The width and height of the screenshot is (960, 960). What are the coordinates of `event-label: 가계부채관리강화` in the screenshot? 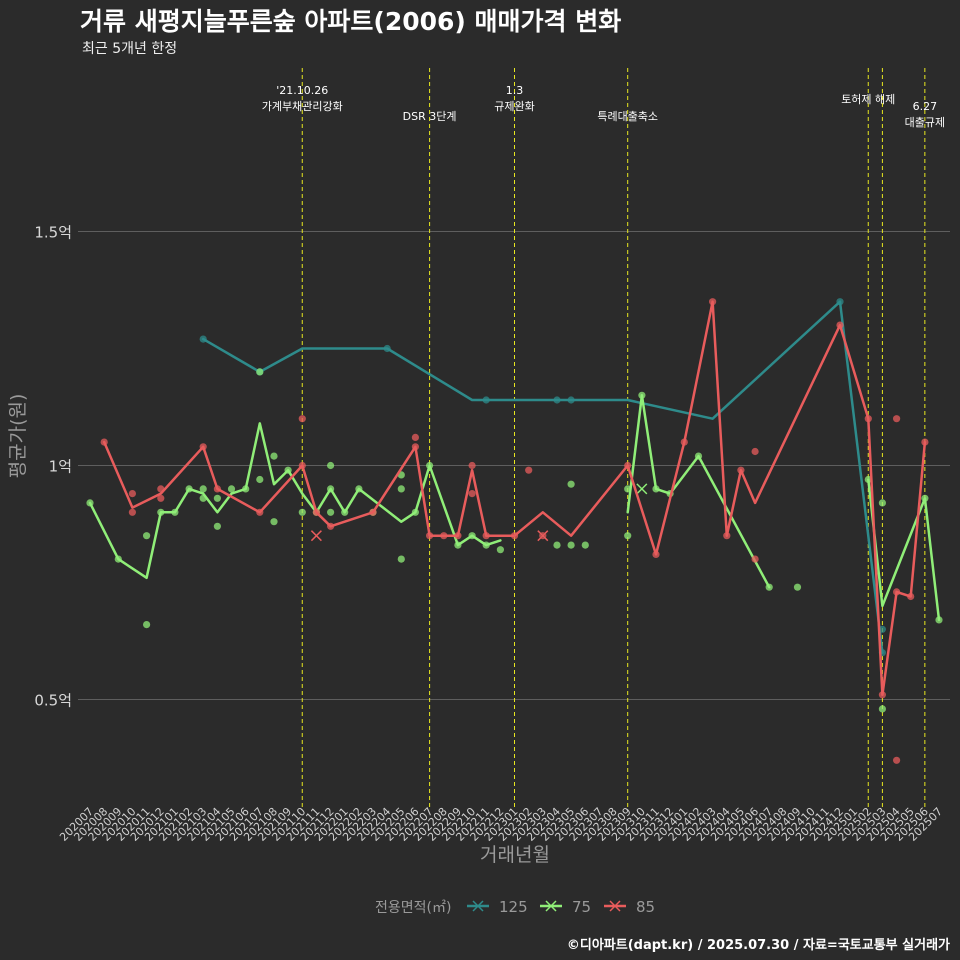 It's located at (302, 106).